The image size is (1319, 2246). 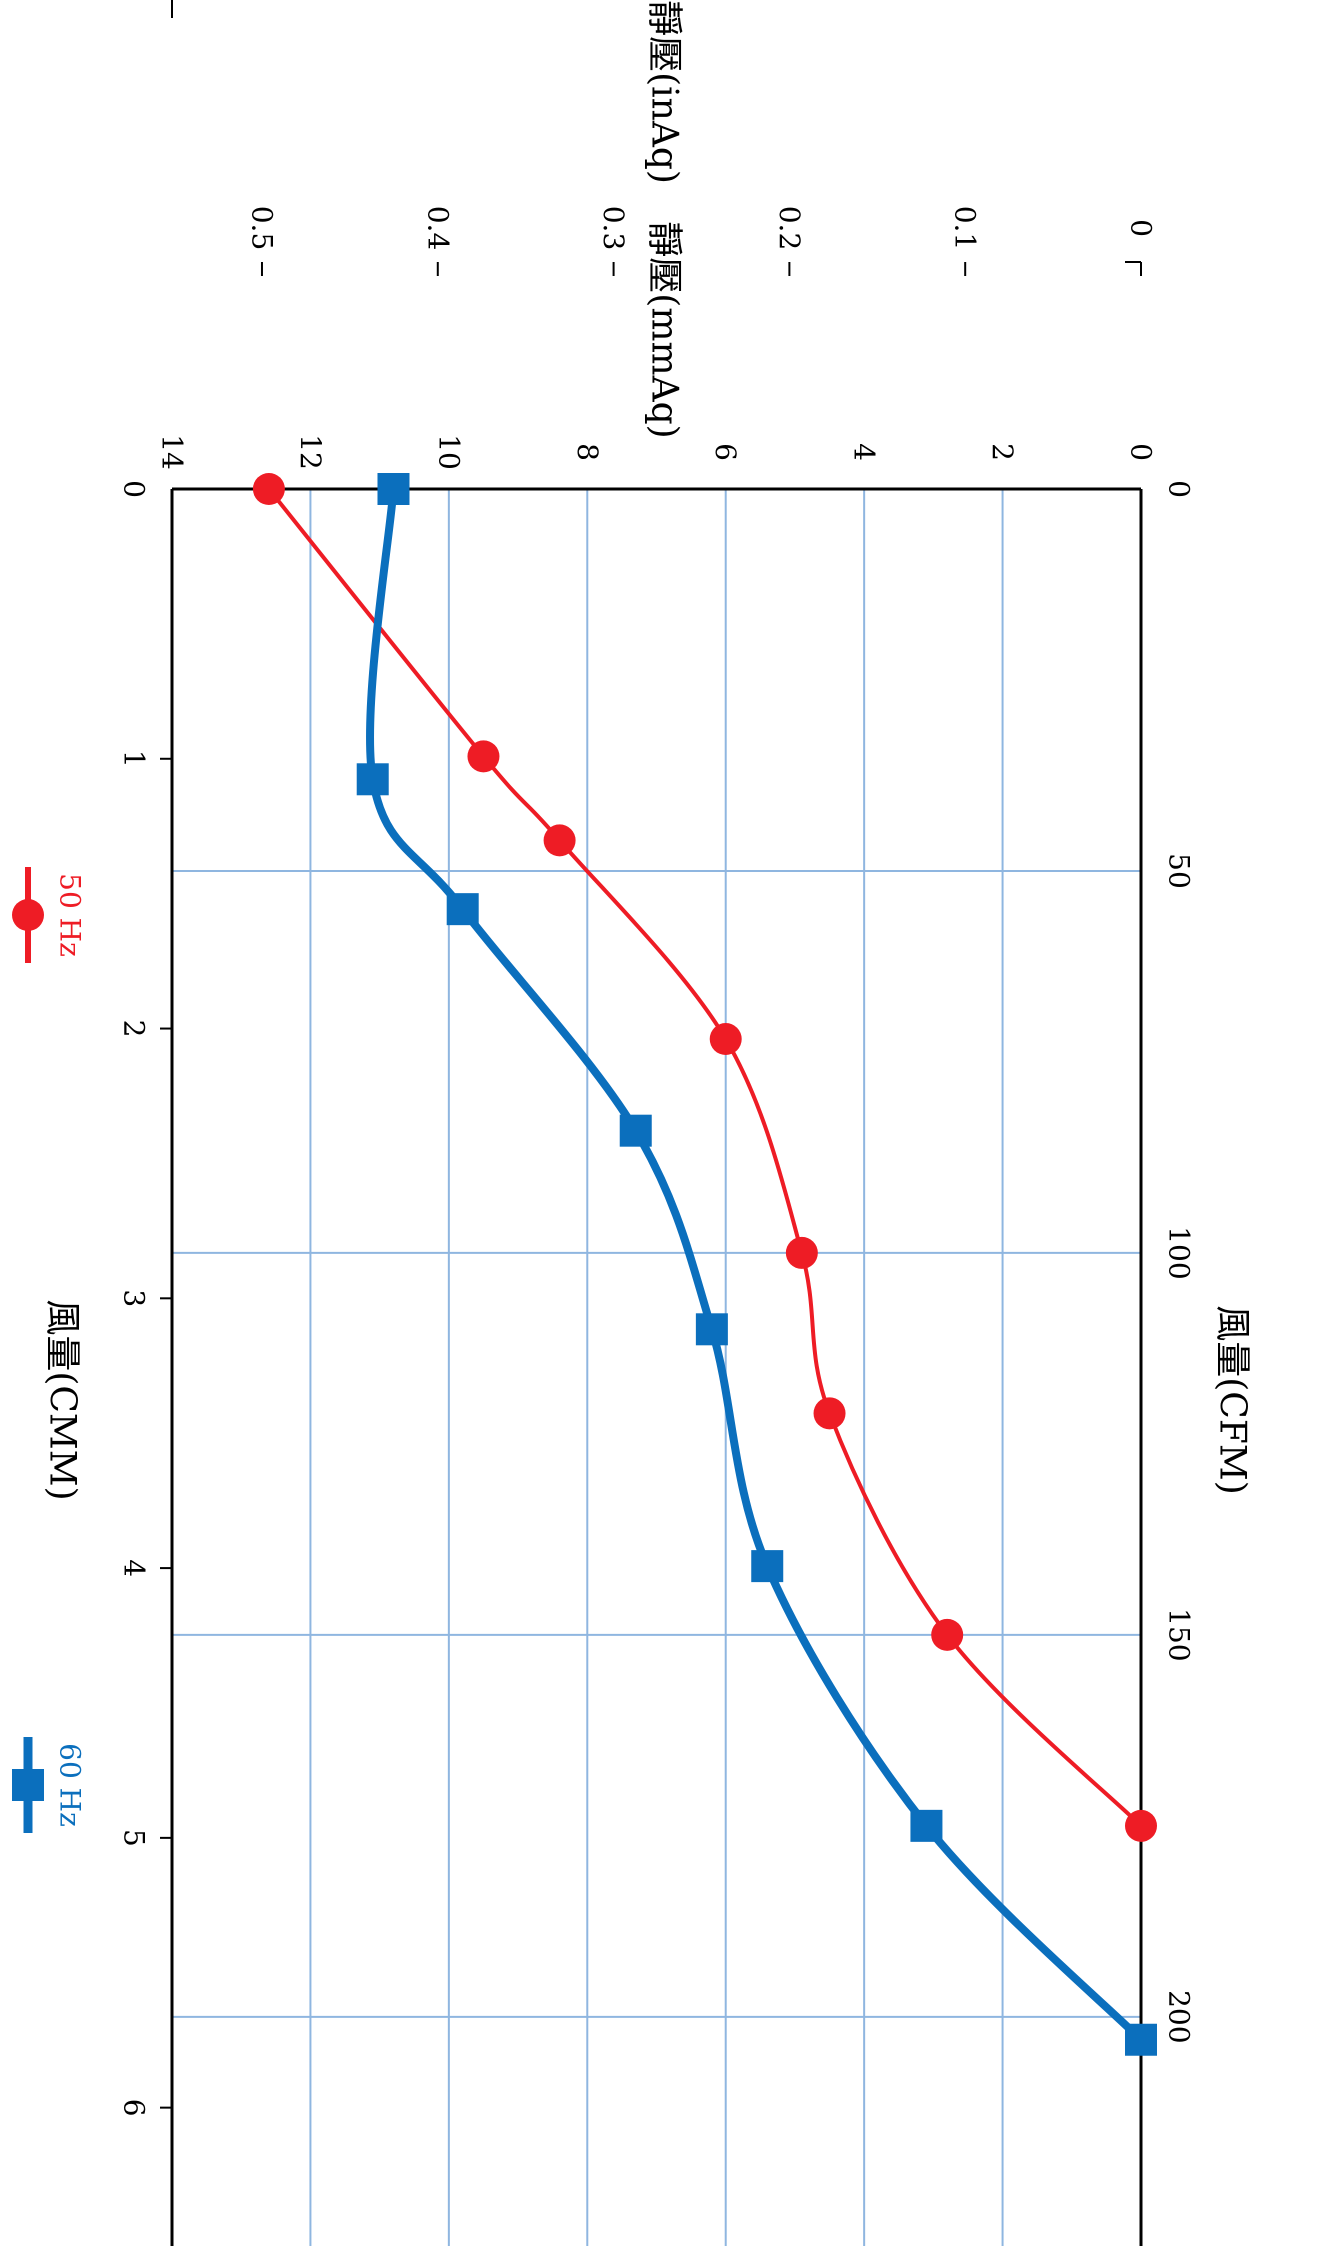 What do you see at coordinates (261, 228) in the screenshot?
I see `inaq-tick-label-0.5: 0.5` at bounding box center [261, 228].